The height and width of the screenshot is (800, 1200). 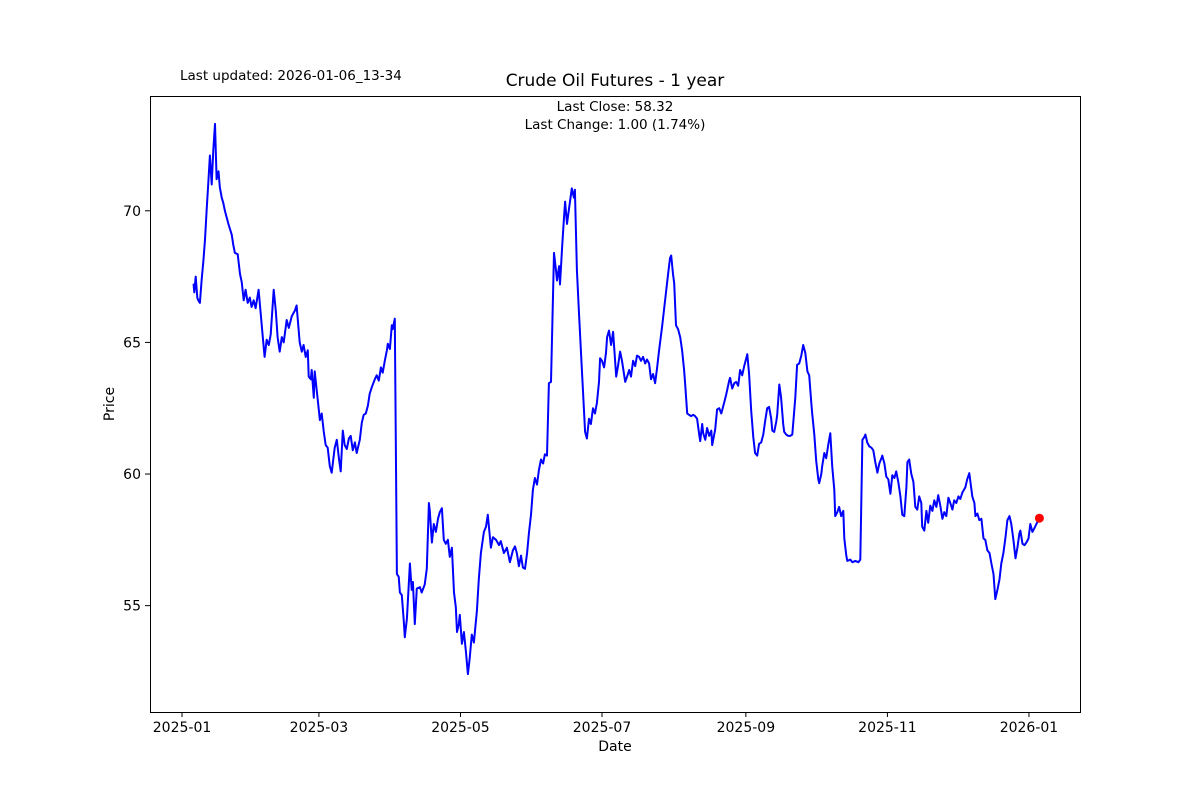 I want to click on x-tick-label: 2026-01, so click(x=1029, y=728).